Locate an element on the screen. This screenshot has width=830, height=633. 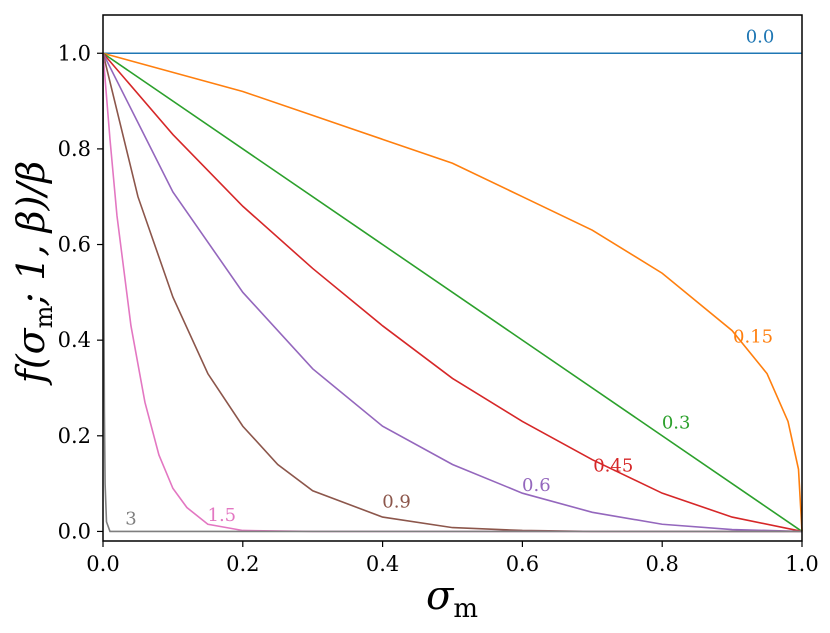
y-axis-label: f(σm; 1, β)/β is located at coordinates (33, 273).